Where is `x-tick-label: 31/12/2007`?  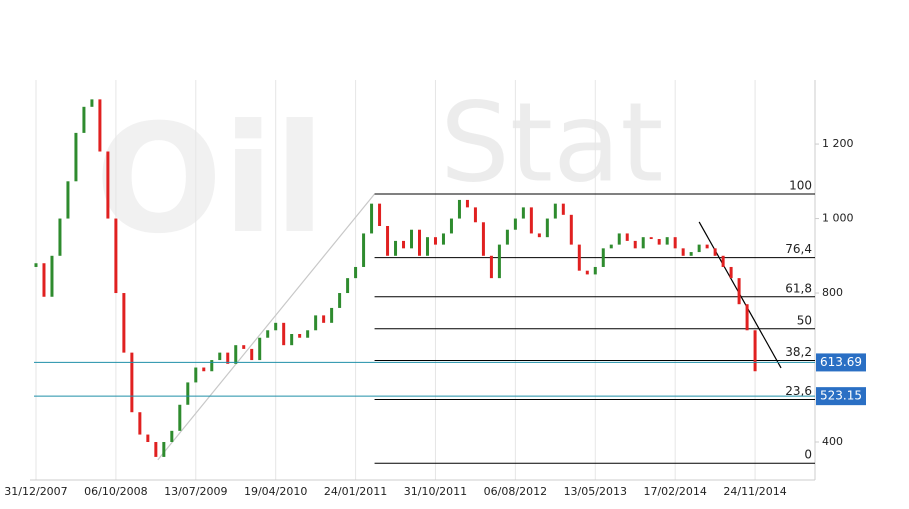 x-tick-label: 31/12/2007 is located at coordinates (35, 491).